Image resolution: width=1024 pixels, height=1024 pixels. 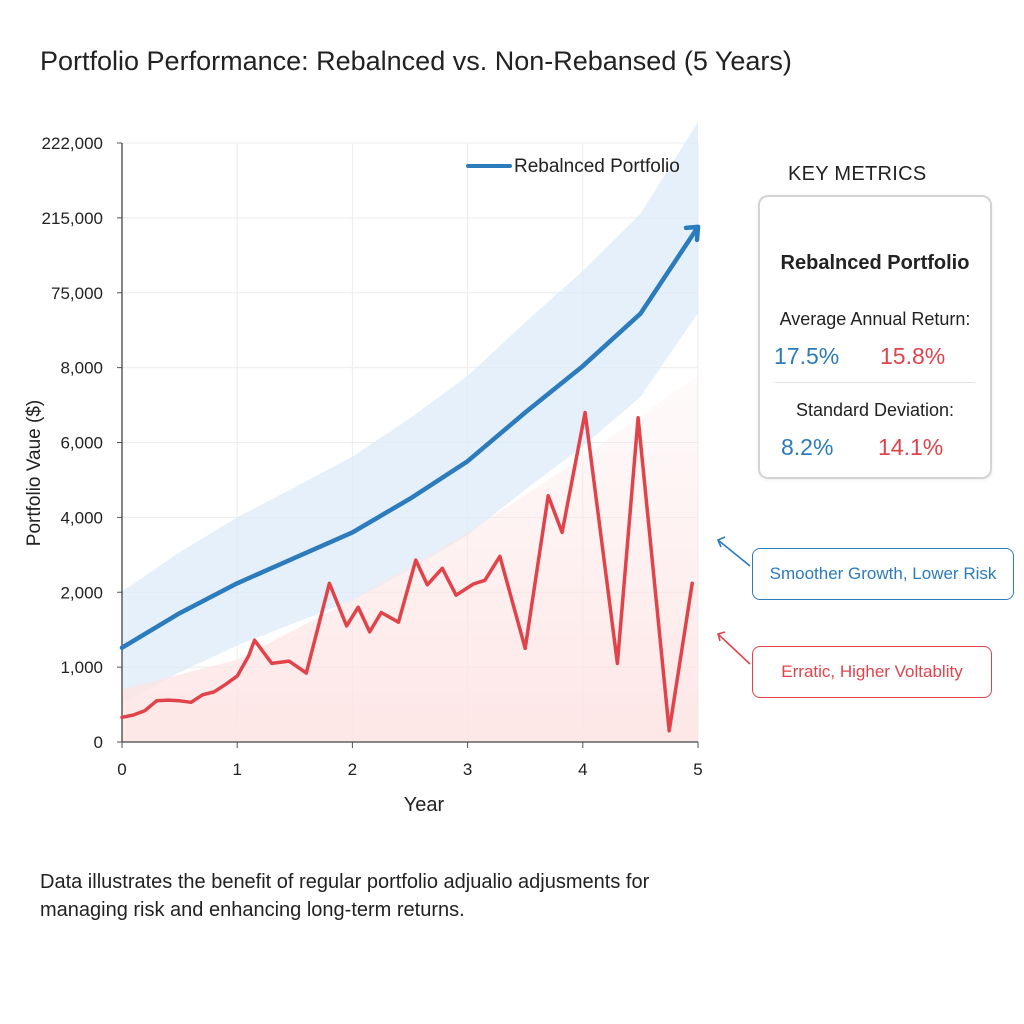 What do you see at coordinates (913, 356) in the screenshot?
I see `avg-return-non-rebalanced: 15.8%` at bounding box center [913, 356].